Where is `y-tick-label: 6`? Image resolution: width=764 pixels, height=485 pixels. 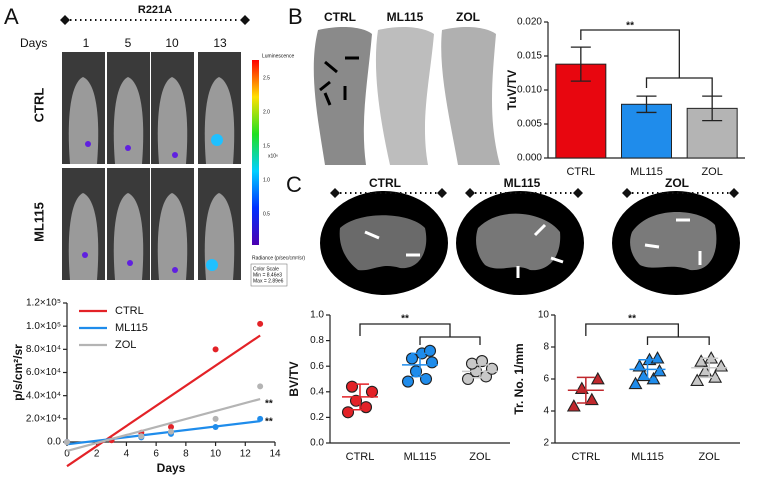 y-tick-label: 6 is located at coordinates (546, 379).